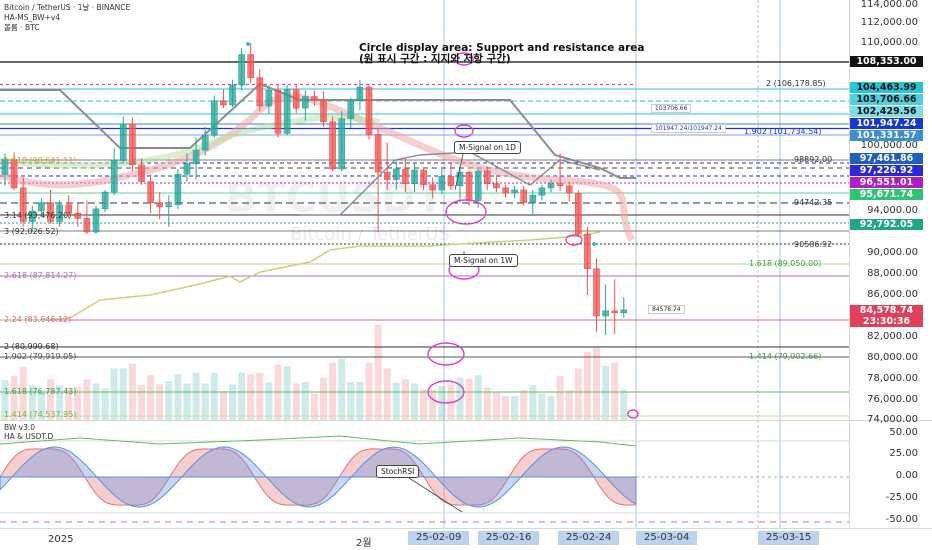  Describe the element at coordinates (789, 538) in the screenshot. I see `date-tick-highlight: 25-03-15` at that location.